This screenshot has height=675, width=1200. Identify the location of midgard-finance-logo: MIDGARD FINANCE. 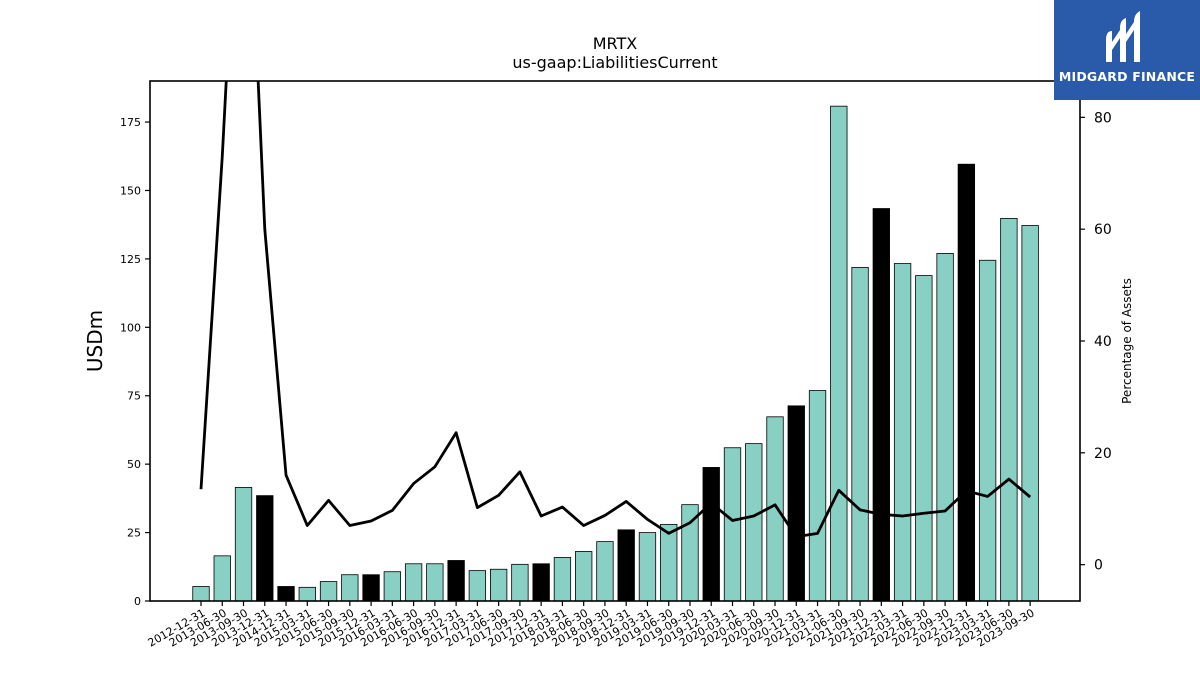
(1127, 50).